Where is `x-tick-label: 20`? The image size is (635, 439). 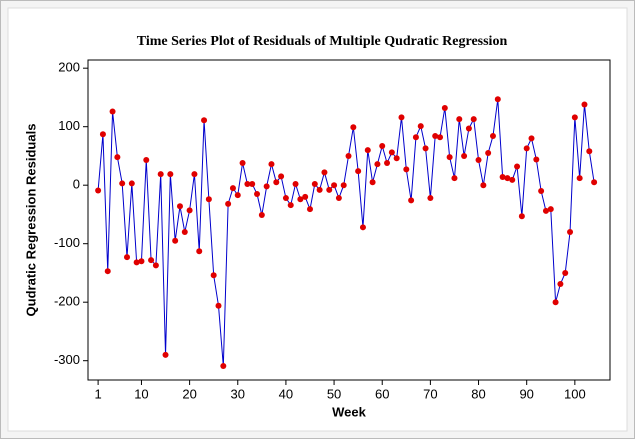
x-tick-label: 20 is located at coordinates (189, 393).